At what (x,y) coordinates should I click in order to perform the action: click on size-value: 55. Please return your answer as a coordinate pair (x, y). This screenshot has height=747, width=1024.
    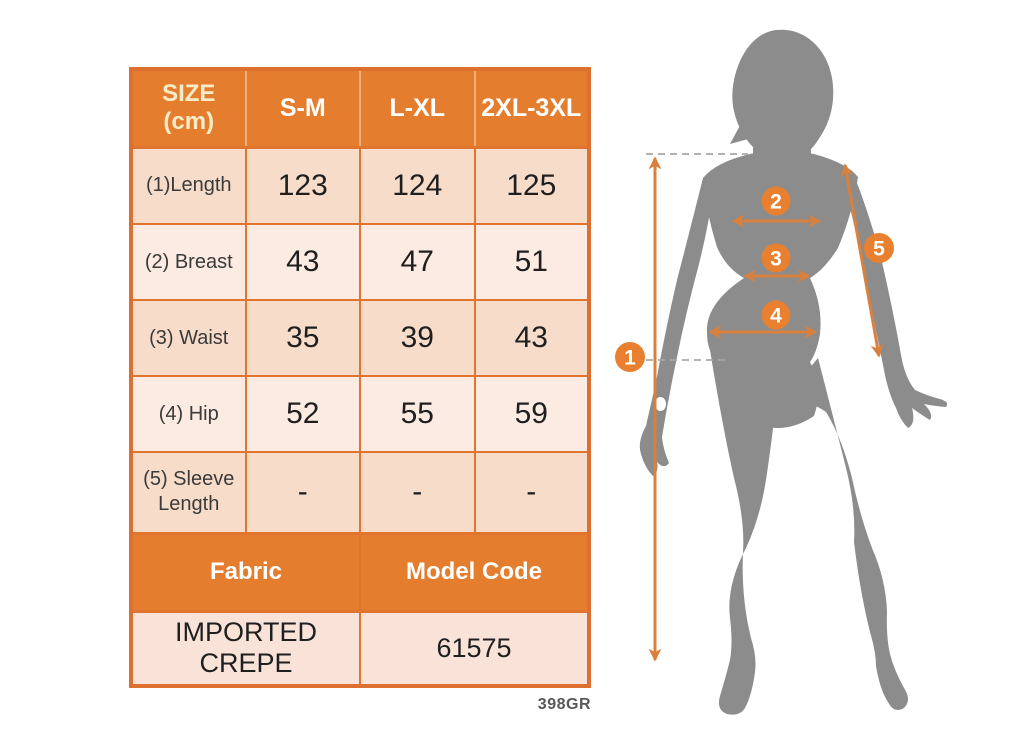
    Looking at the image, I should click on (417, 414).